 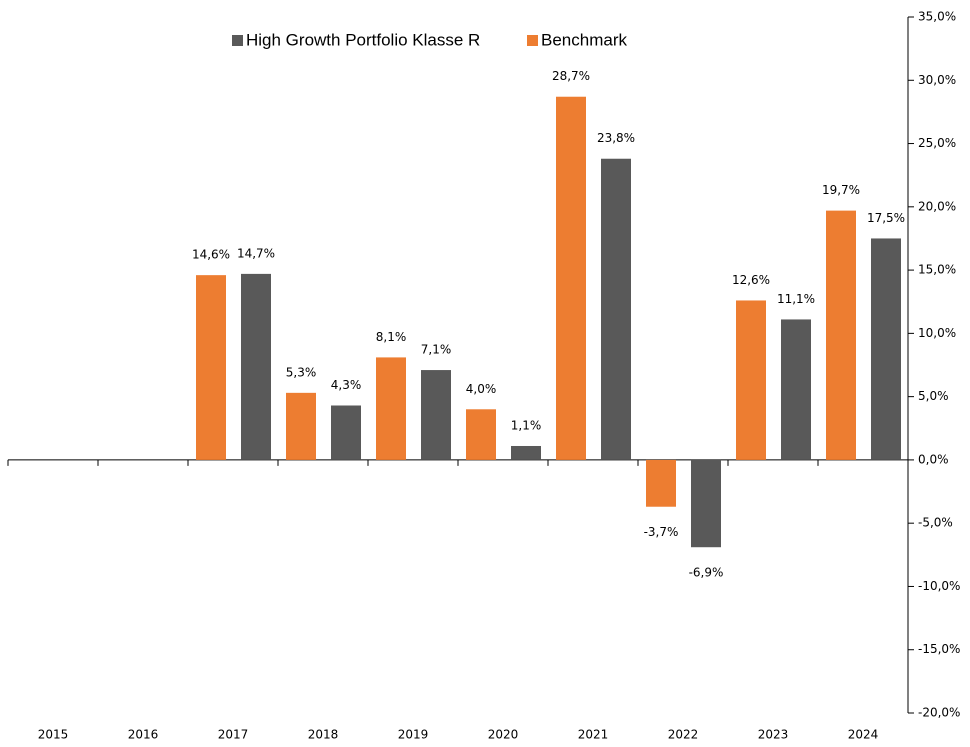 I want to click on y-tick-label: 35,0%, so click(x=937, y=17).